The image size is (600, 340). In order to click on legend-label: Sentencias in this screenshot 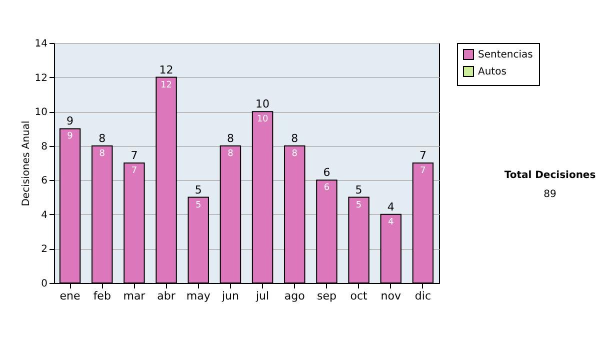, I will do `click(505, 55)`.